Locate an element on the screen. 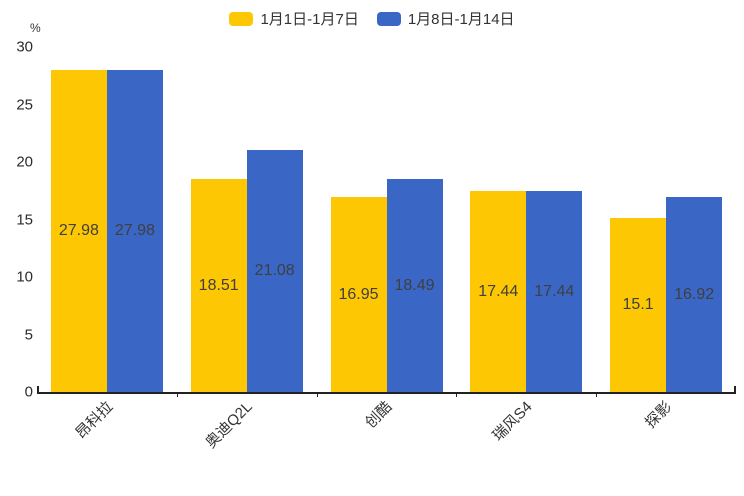  bar-1月8日-1月14日-瑞风S4: 17.44 is located at coordinates (554, 291).